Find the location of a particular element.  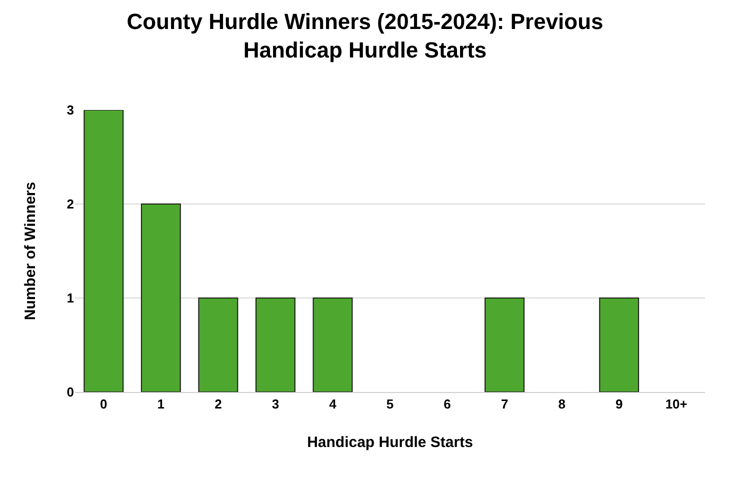

y-tick-label: 0 is located at coordinates (70, 392).